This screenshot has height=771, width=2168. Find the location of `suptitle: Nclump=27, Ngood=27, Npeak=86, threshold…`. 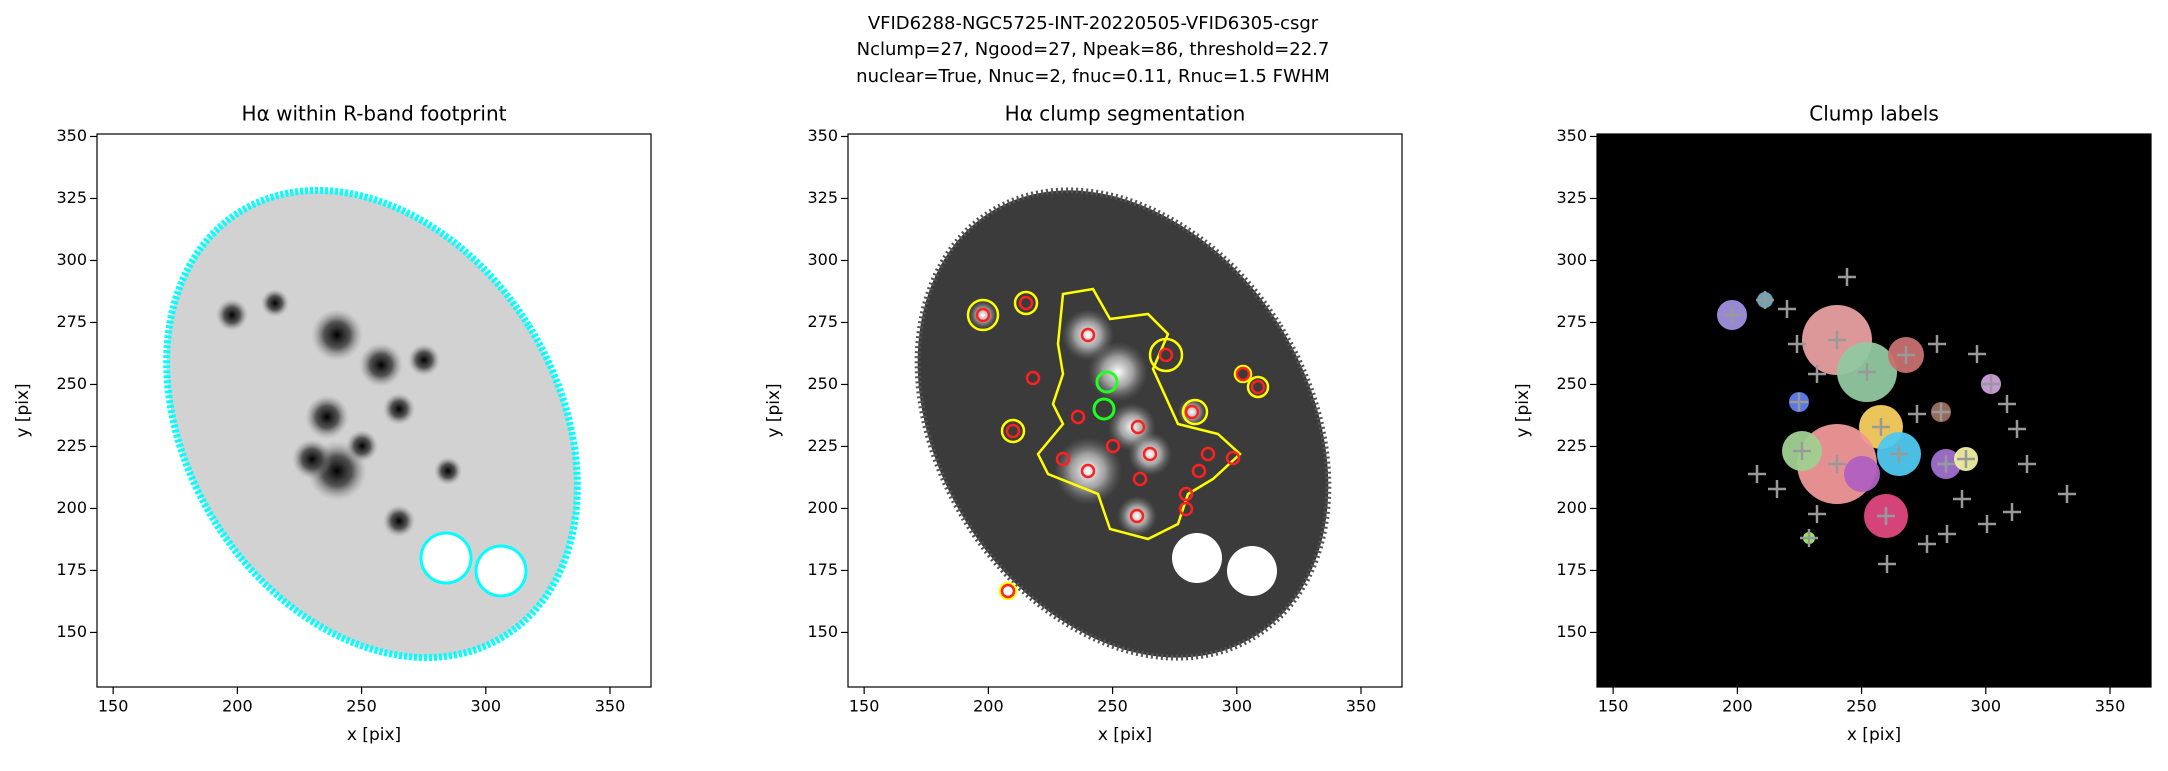

suptitle: Nclump=27, Ngood=27, Npeak=86, threshold… is located at coordinates (1093, 49).